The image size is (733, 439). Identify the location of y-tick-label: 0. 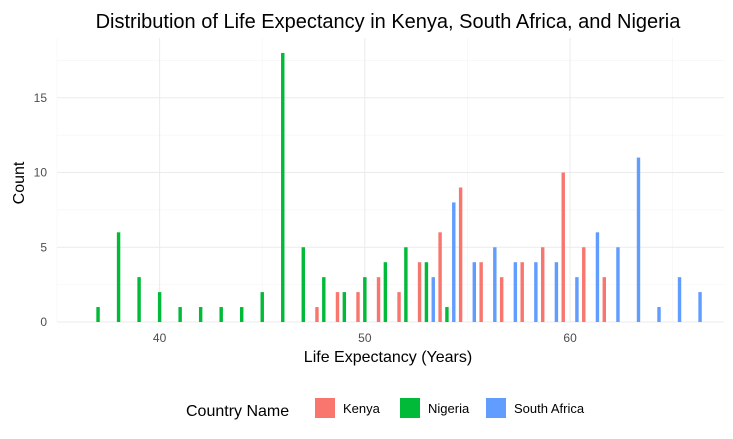
(43, 322).